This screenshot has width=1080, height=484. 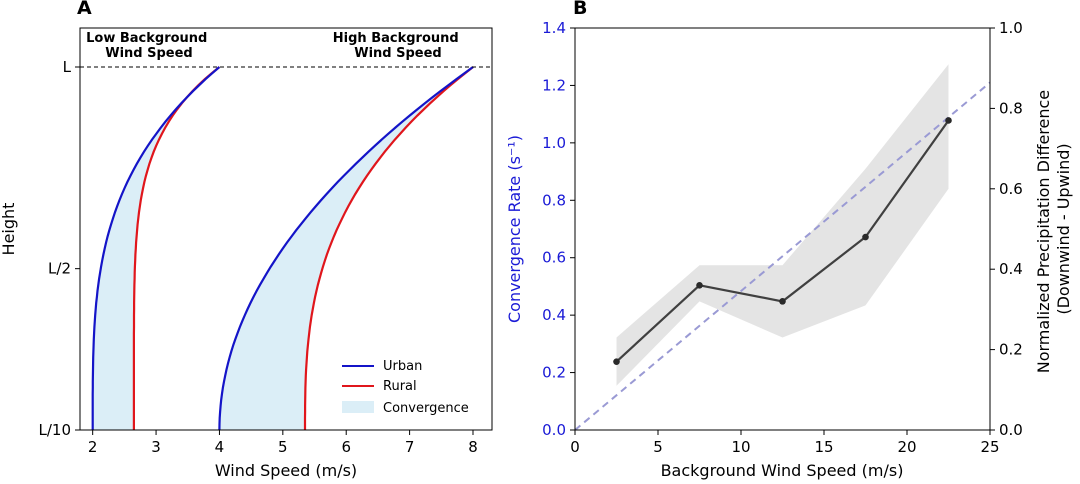 What do you see at coordinates (9, 229) in the screenshot?
I see `panel-a-y-axis-title: Height` at bounding box center [9, 229].